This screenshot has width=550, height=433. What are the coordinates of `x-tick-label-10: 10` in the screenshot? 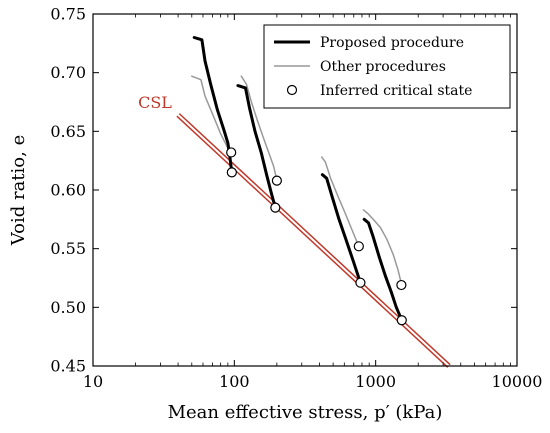 It's located at (93, 381).